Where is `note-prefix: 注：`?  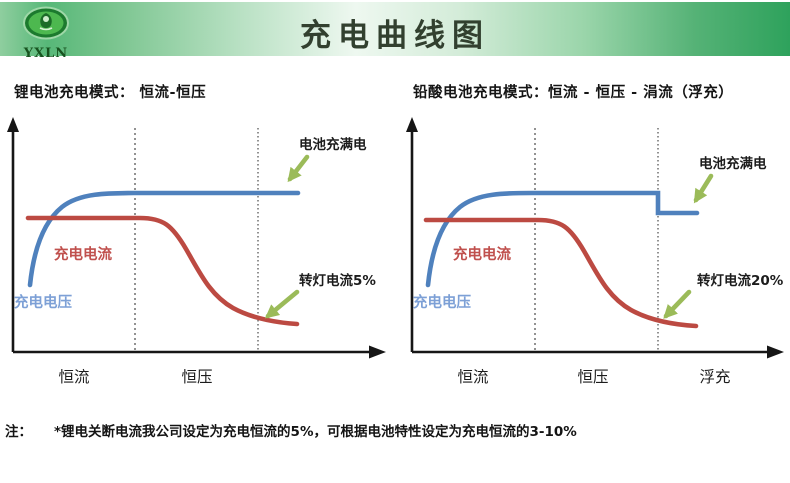 note-prefix: 注： is located at coordinates (18, 432).